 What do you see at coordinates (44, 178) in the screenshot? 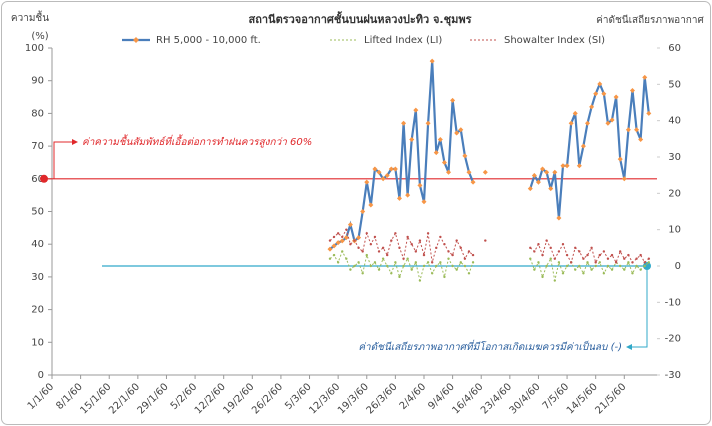
I see `threshold-dot` at bounding box center [44, 178].